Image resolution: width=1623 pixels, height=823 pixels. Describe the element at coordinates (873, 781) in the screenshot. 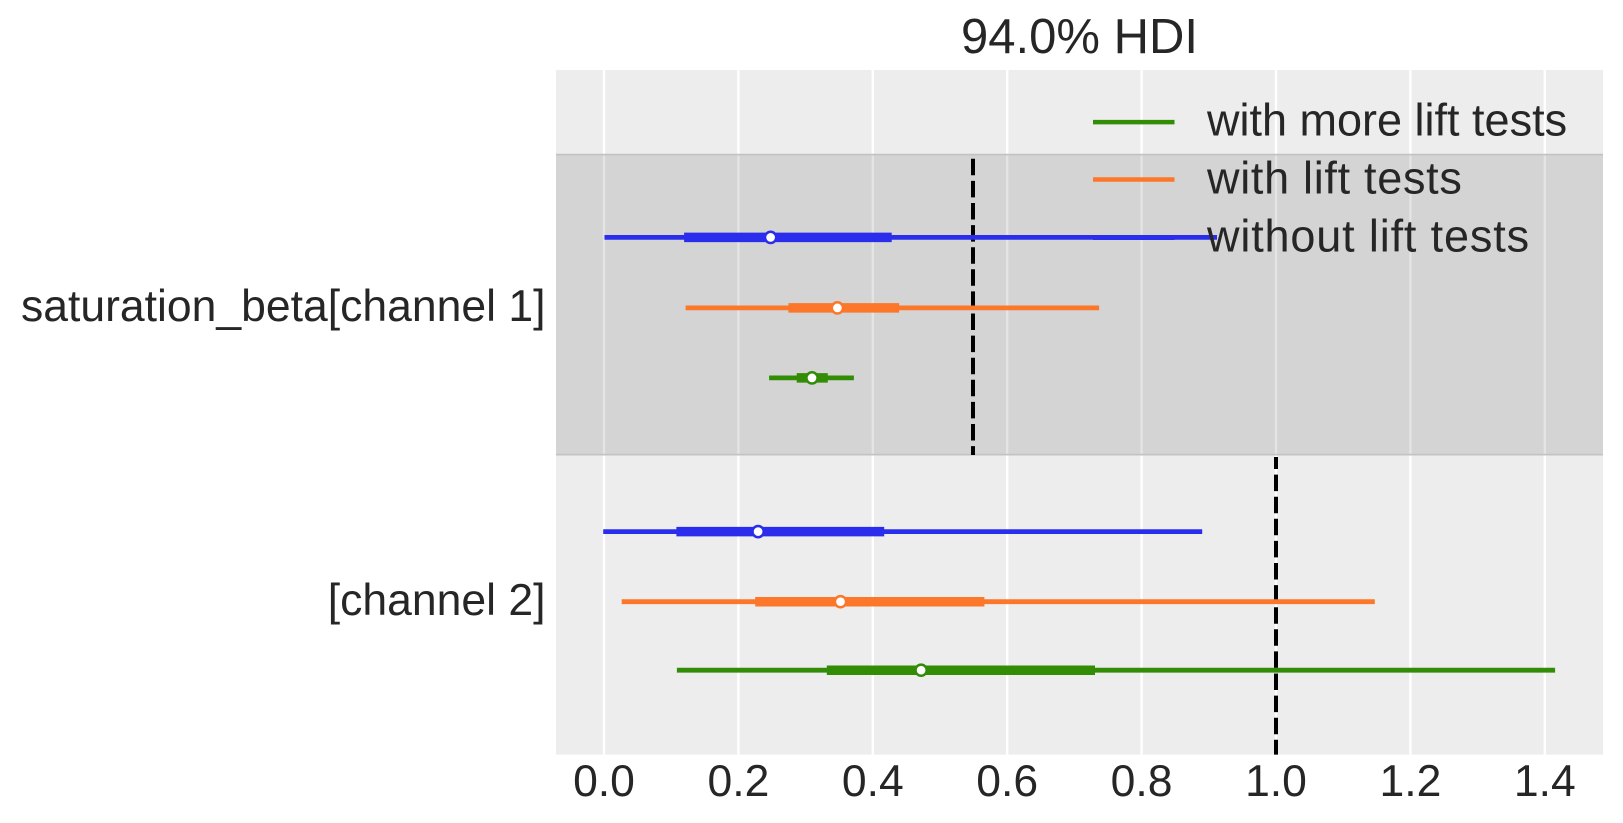

I see `svg-text: 0.4` at that location.